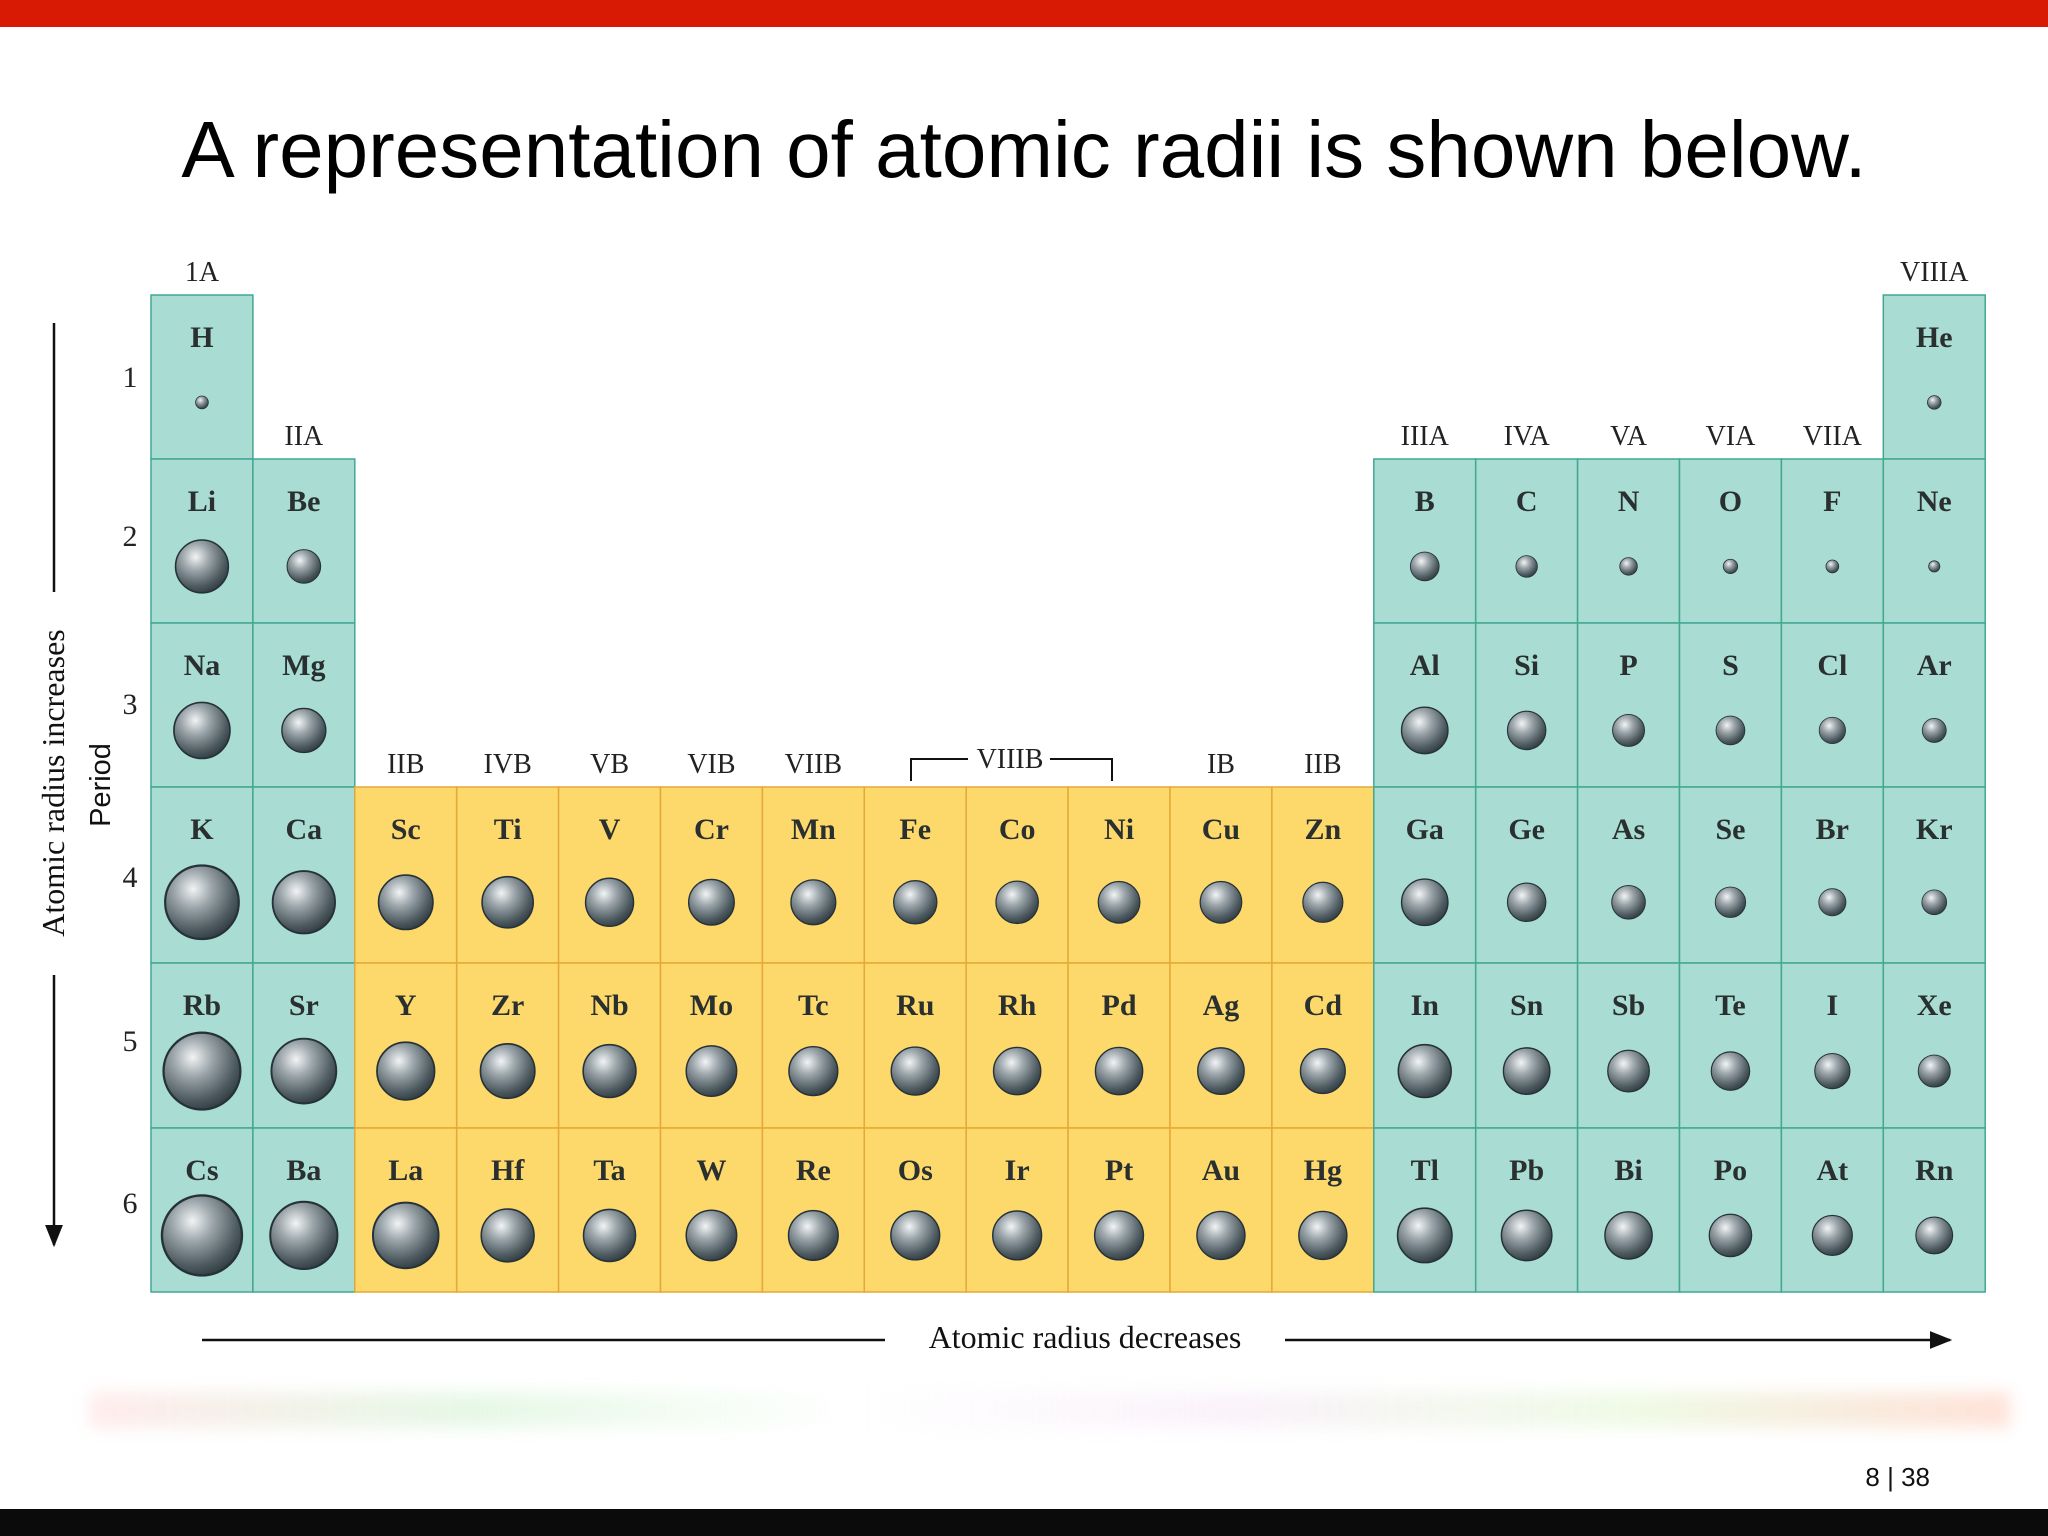 The width and height of the screenshot is (2048, 1536). Describe the element at coordinates (1628, 665) in the screenshot. I see `element-symbol: P` at that location.